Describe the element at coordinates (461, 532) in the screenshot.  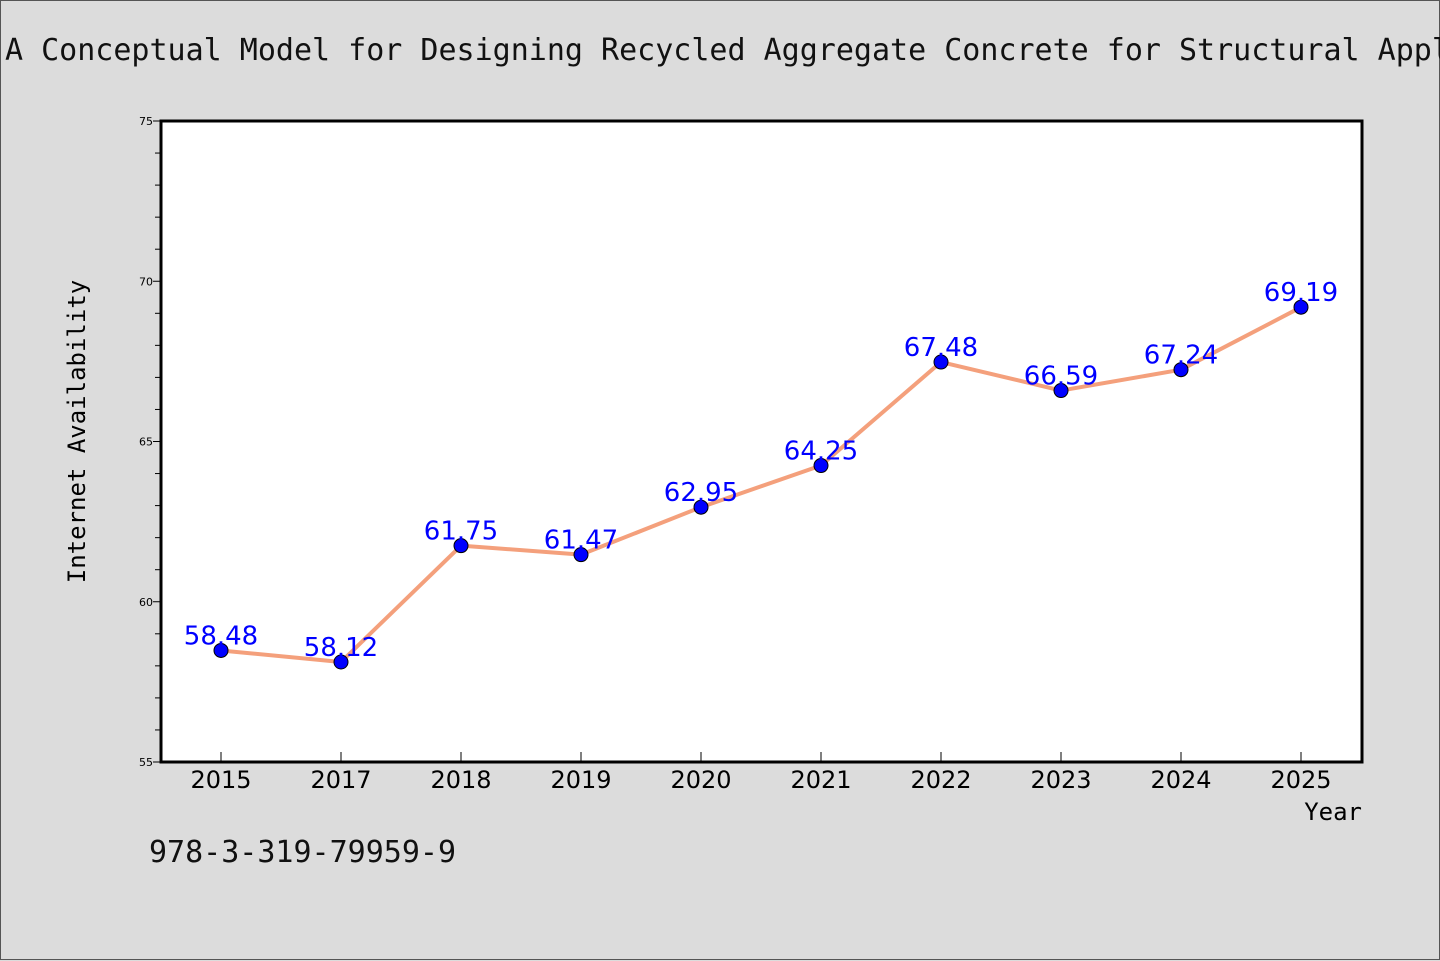
I see `data-label: 61.75` at that location.